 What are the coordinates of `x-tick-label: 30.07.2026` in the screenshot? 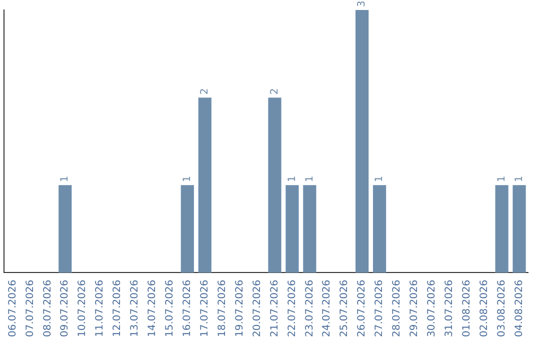 It's located at (432, 309).